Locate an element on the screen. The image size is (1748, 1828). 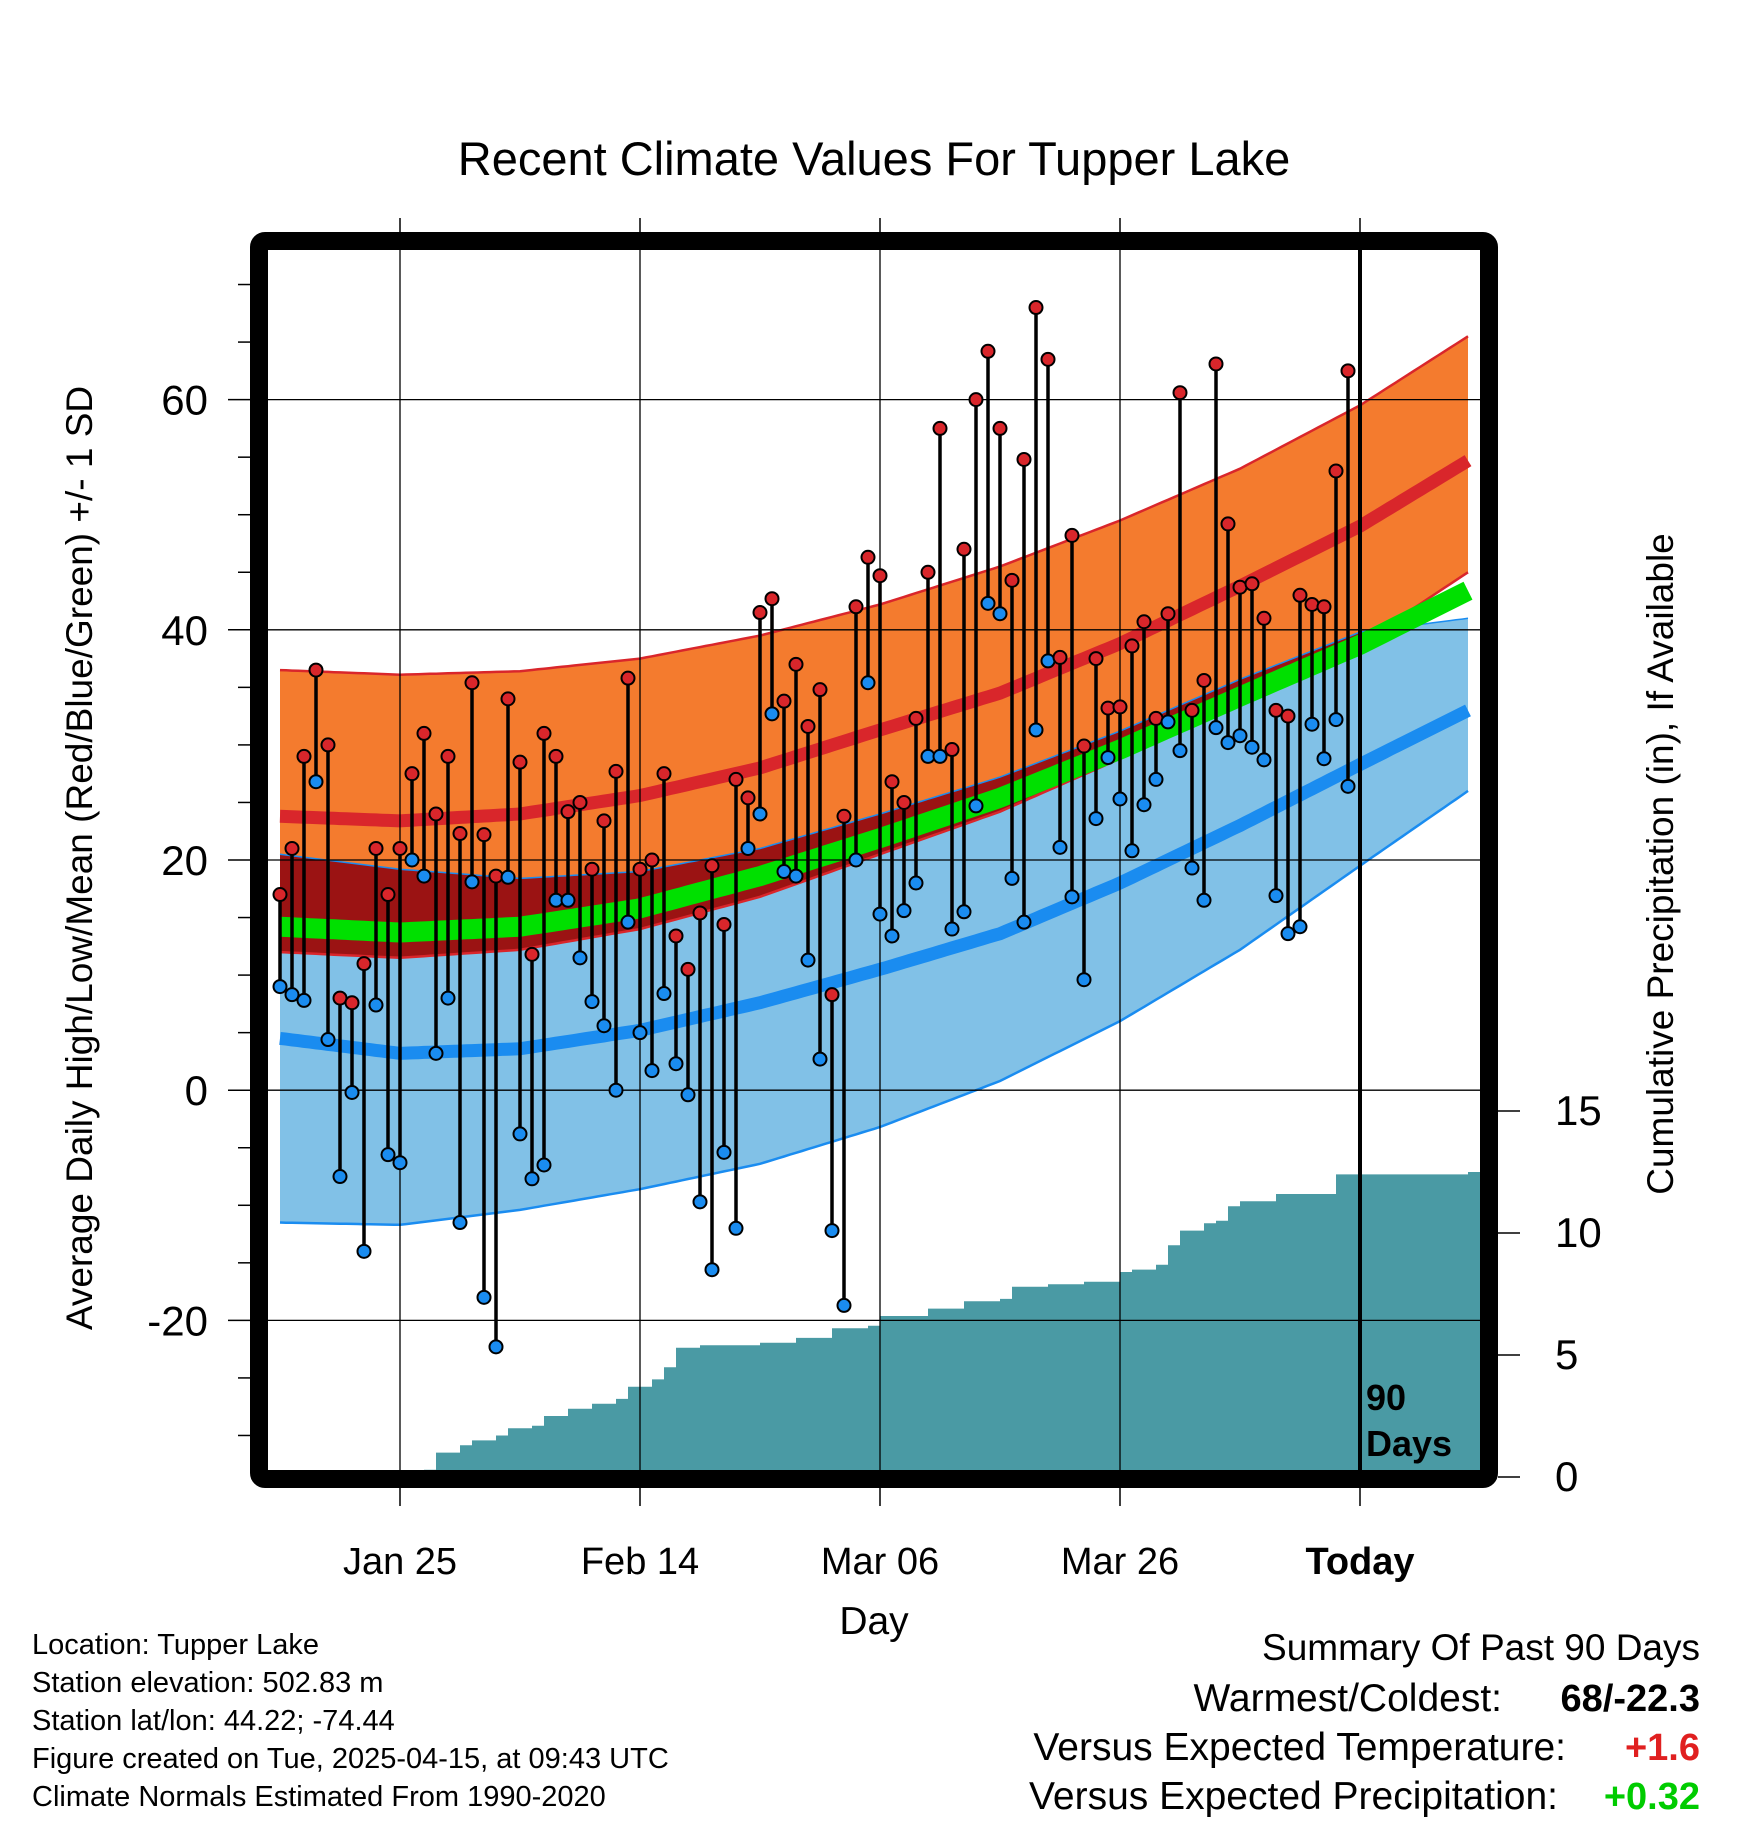
x-tick-label: Mar 26 is located at coordinates (1120, 1562).